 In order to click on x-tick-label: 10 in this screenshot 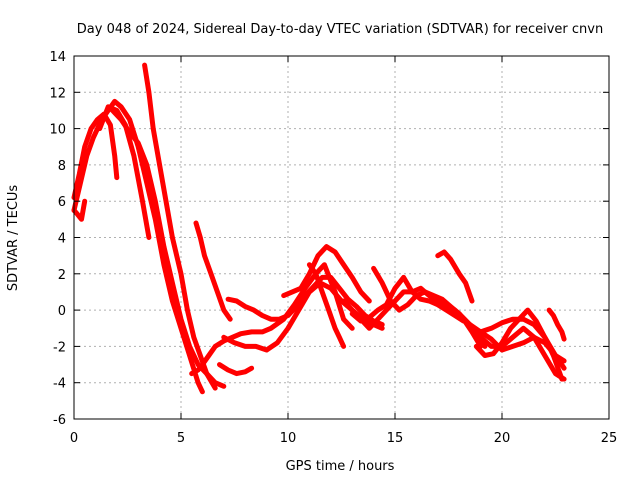, I will do `click(288, 438)`.